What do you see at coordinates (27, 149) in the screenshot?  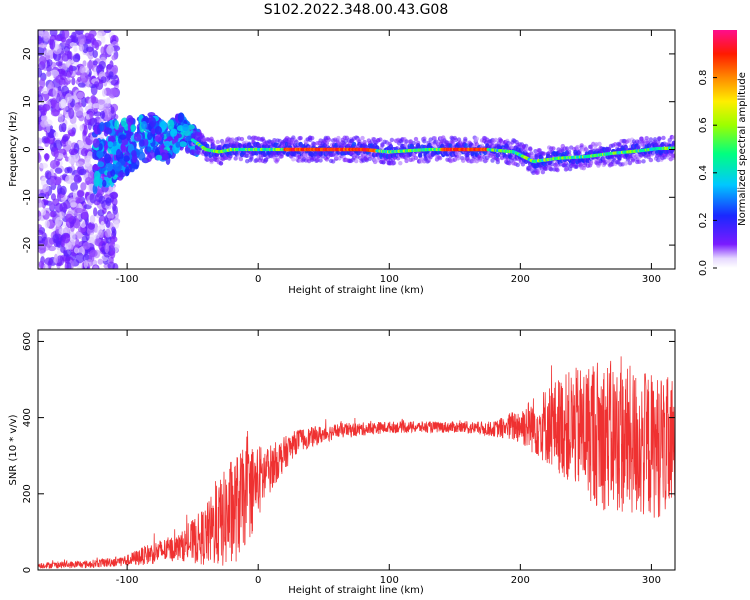 I see `spectrogram-ytick-label: 0` at bounding box center [27, 149].